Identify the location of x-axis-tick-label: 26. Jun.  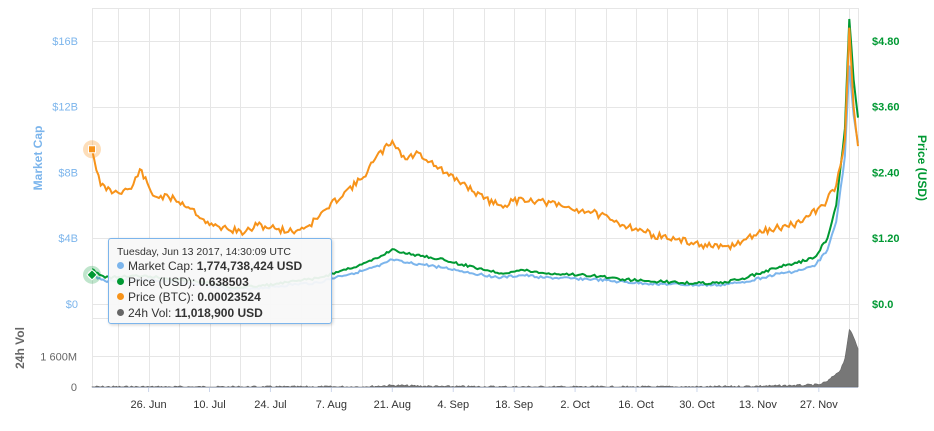
(149, 405).